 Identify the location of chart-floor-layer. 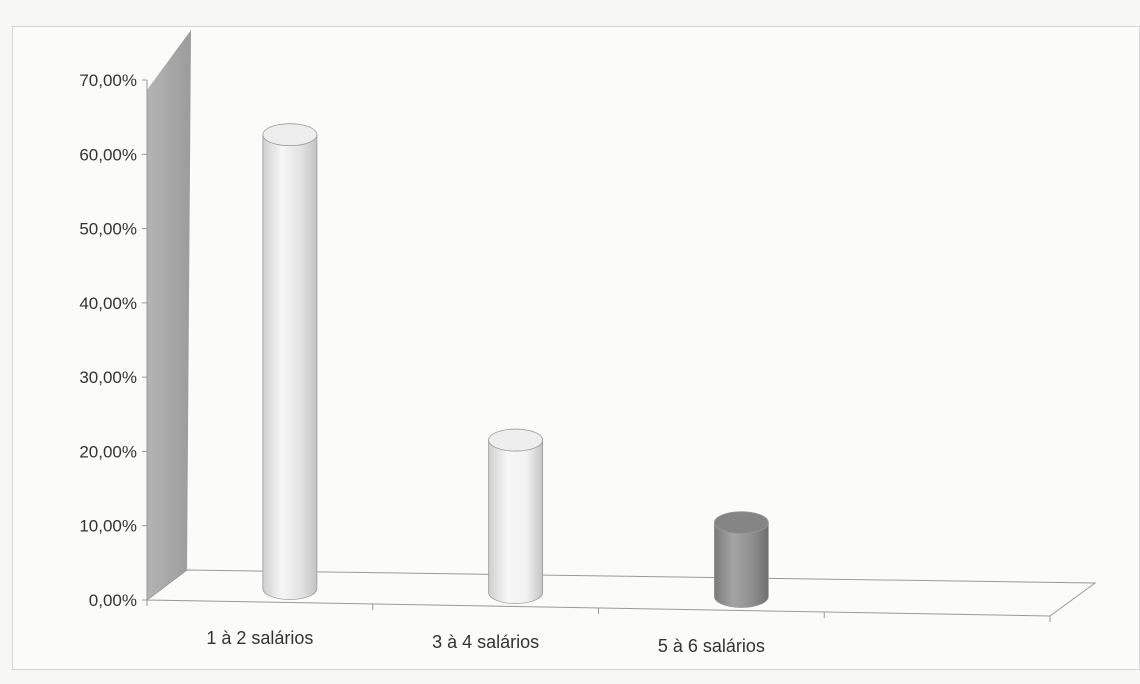
(621, 593).